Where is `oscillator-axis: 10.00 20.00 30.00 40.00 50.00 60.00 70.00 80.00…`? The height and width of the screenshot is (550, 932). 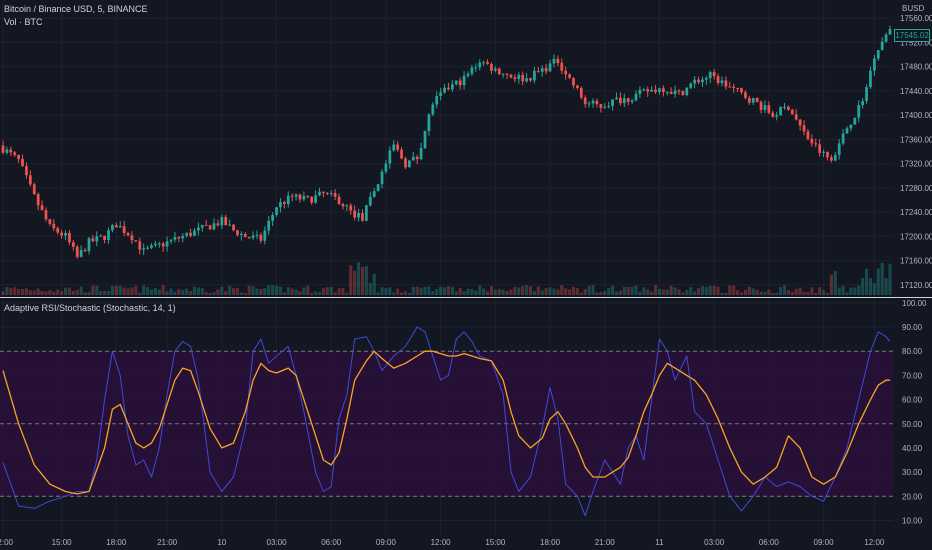
oscillator-axis: 10.00 20.00 30.00 40.00 50.00 60.00 70.00 80.00… is located at coordinates (914, 412).